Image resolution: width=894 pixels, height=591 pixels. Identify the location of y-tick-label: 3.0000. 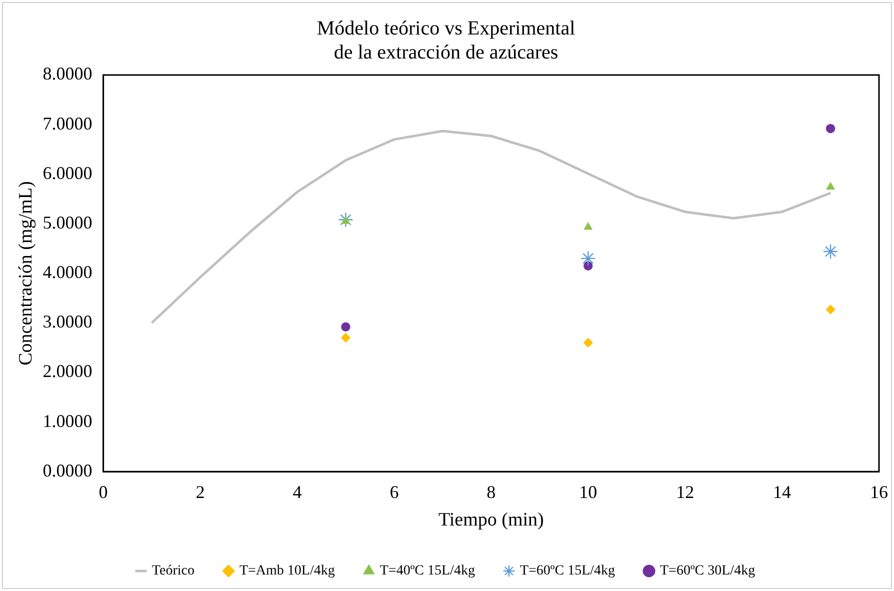
(67, 322).